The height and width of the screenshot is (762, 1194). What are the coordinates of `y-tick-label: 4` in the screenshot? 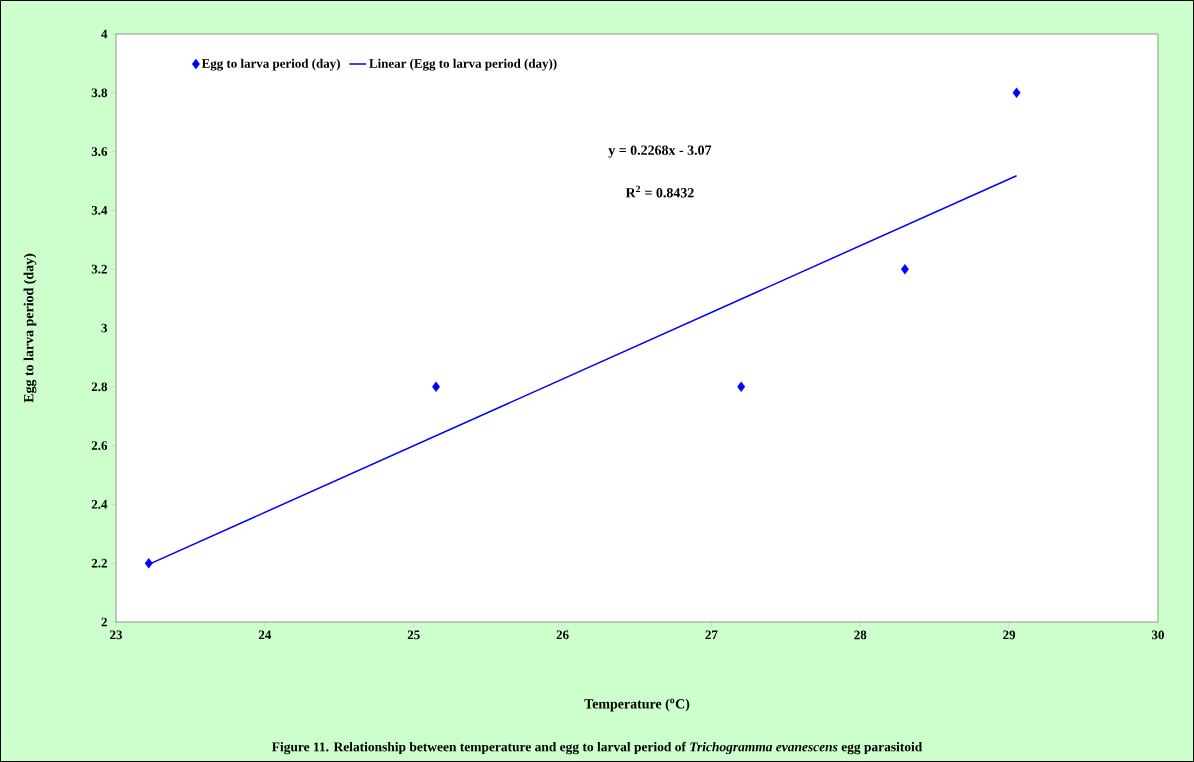 It's located at (104, 34).